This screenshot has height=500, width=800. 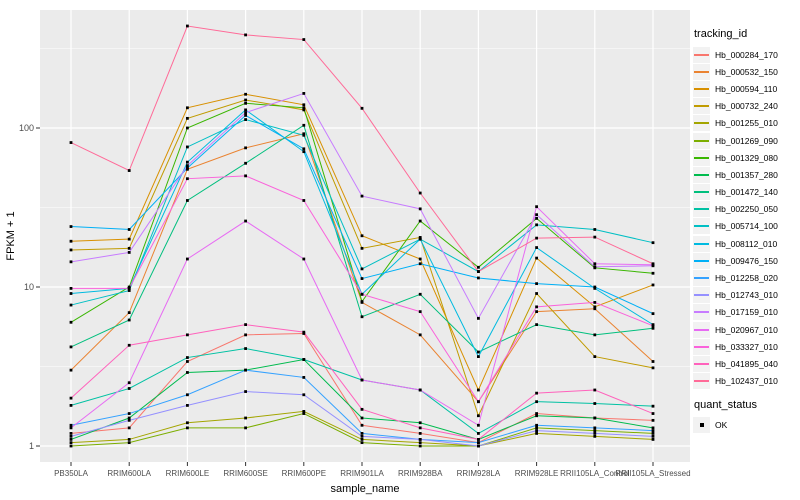 I want to click on y-axis-title: FPKM + 1, so click(x=11, y=236).